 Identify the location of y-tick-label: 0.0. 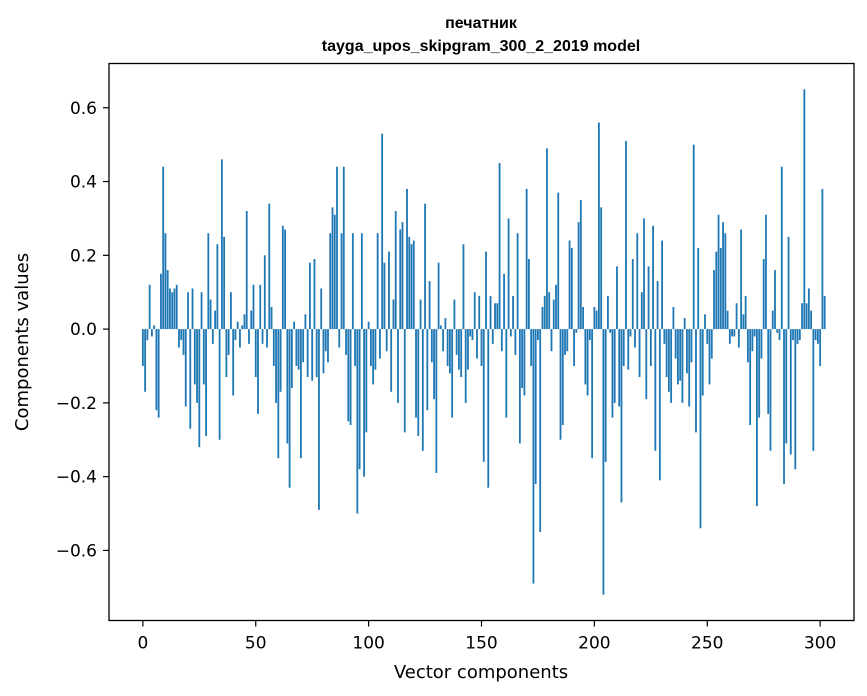
(83, 330).